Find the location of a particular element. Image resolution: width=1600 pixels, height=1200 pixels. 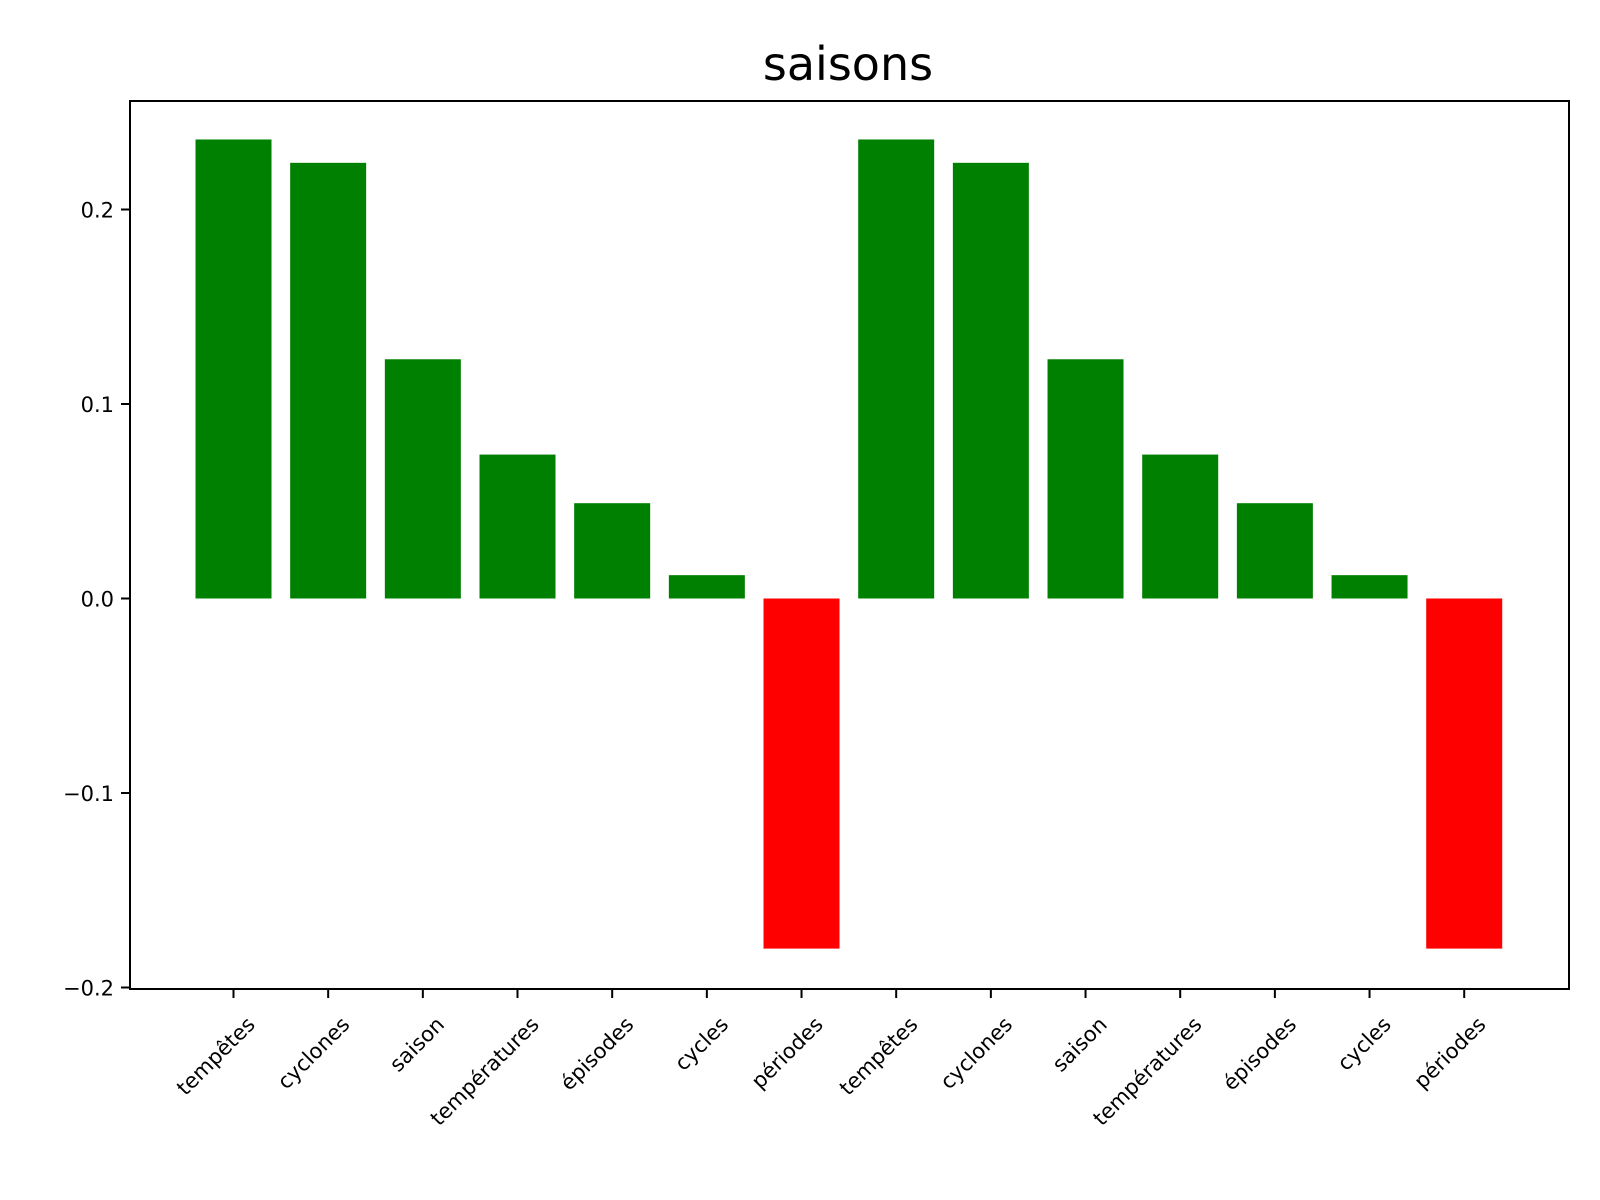

x-tick-label-6: périodes is located at coordinates (787, 1052).